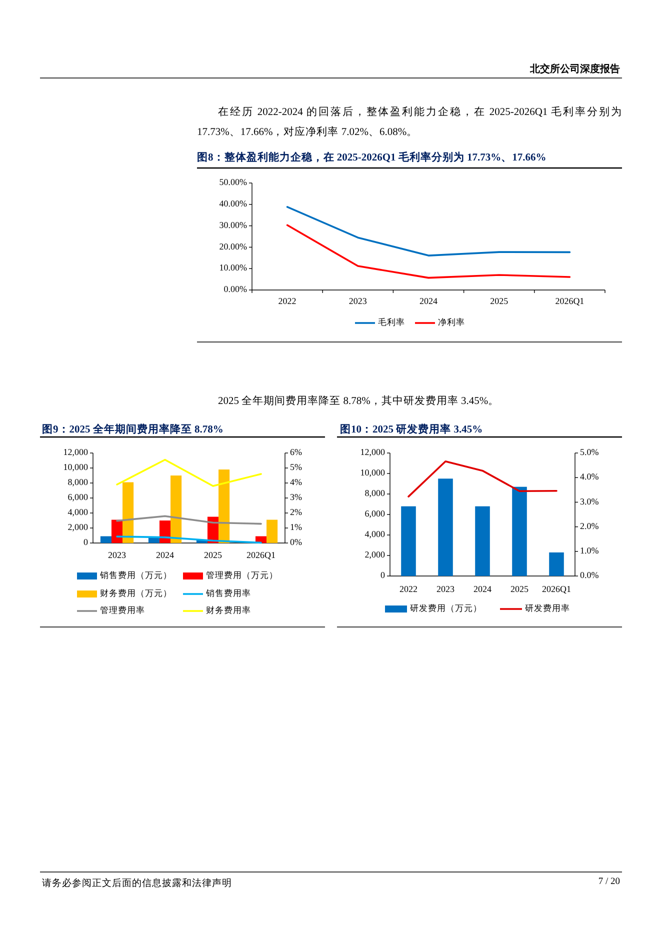 The height and width of the screenshot is (936, 662). I want to click on text: 请务必参阅正文后面的信息披露和法律声明, so click(137, 883).